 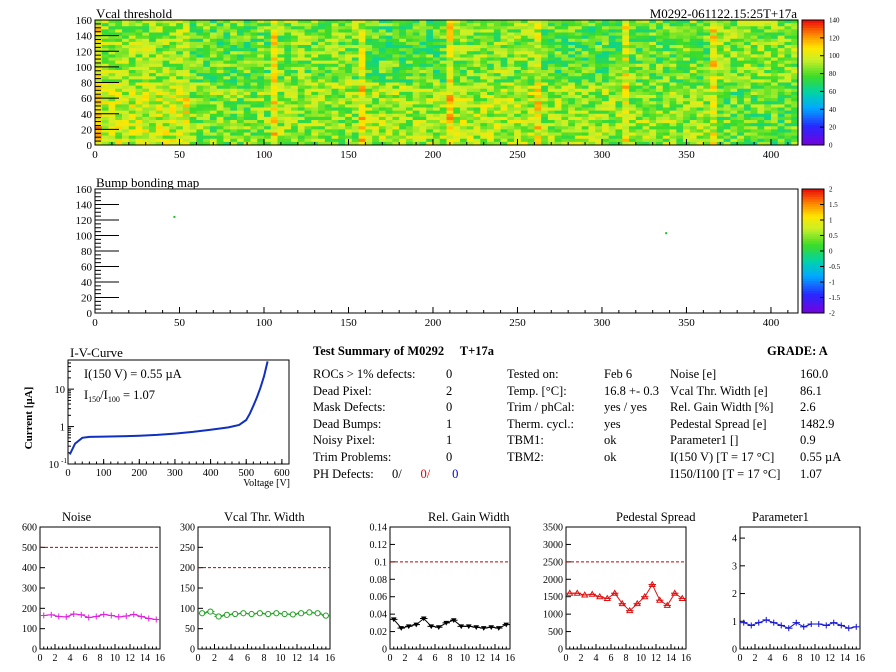 I want to click on y-tick-label: 100, so click(x=187, y=609).